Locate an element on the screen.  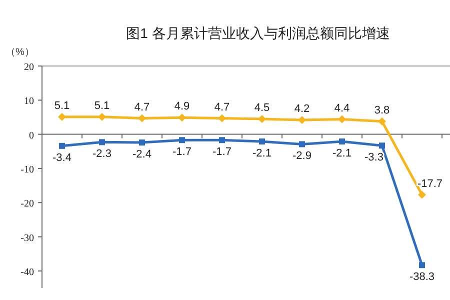
y-tick-label: -40 is located at coordinates (27, 272).